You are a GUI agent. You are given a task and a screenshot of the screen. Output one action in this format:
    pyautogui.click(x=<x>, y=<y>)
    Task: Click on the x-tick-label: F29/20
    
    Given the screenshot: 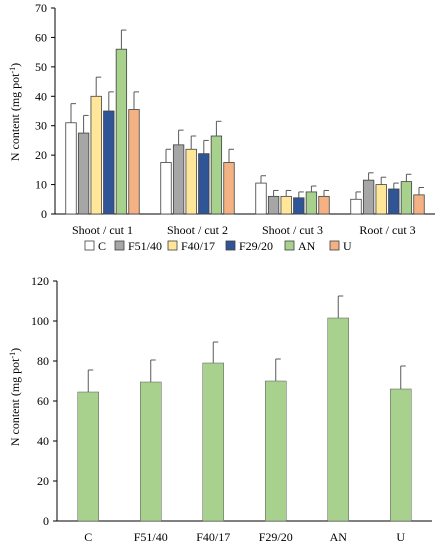 What is the action you would take?
    pyautogui.click(x=276, y=537)
    